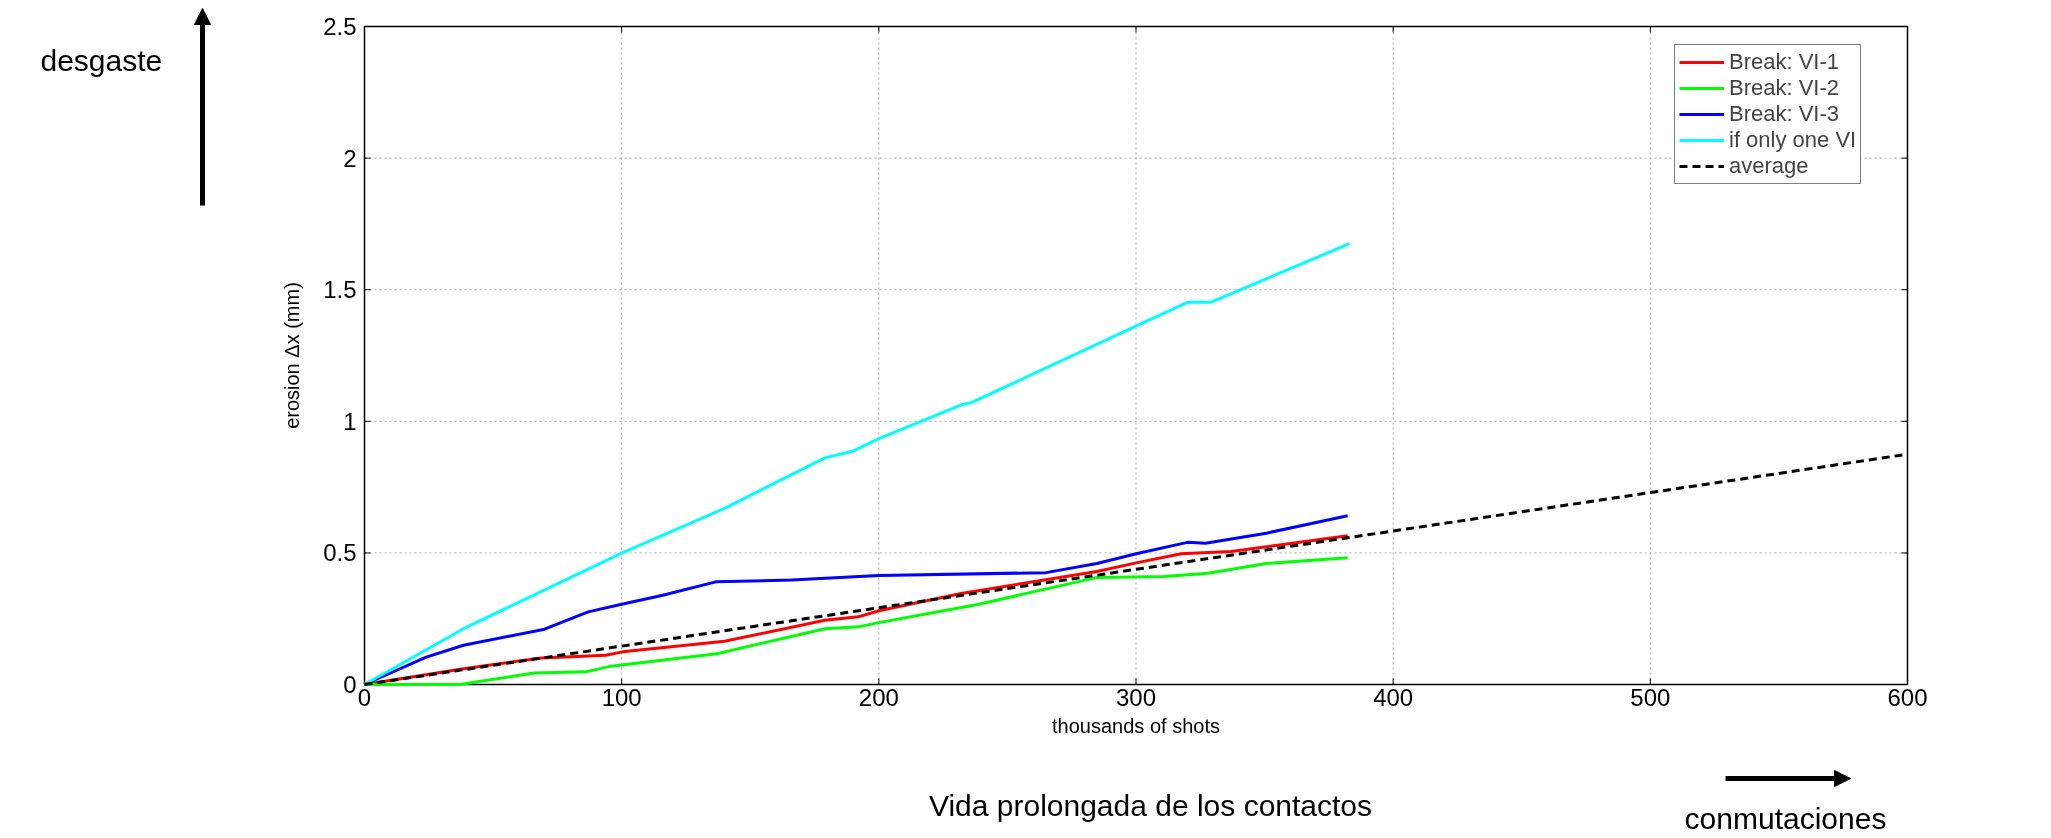  Describe the element at coordinates (1784, 88) in the screenshot. I see `legend-label: Break: VI-2` at that location.